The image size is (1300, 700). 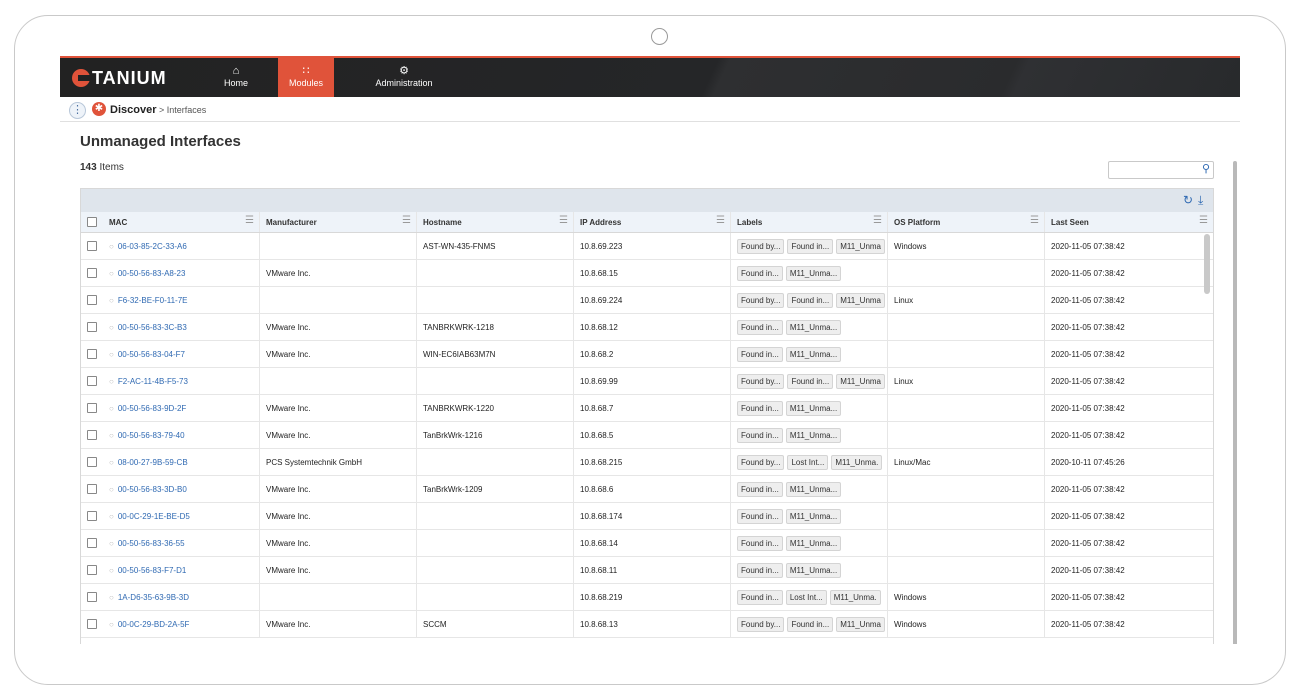 I want to click on column-header-last-seen: Last Seen ☰, so click(x=1129, y=222).